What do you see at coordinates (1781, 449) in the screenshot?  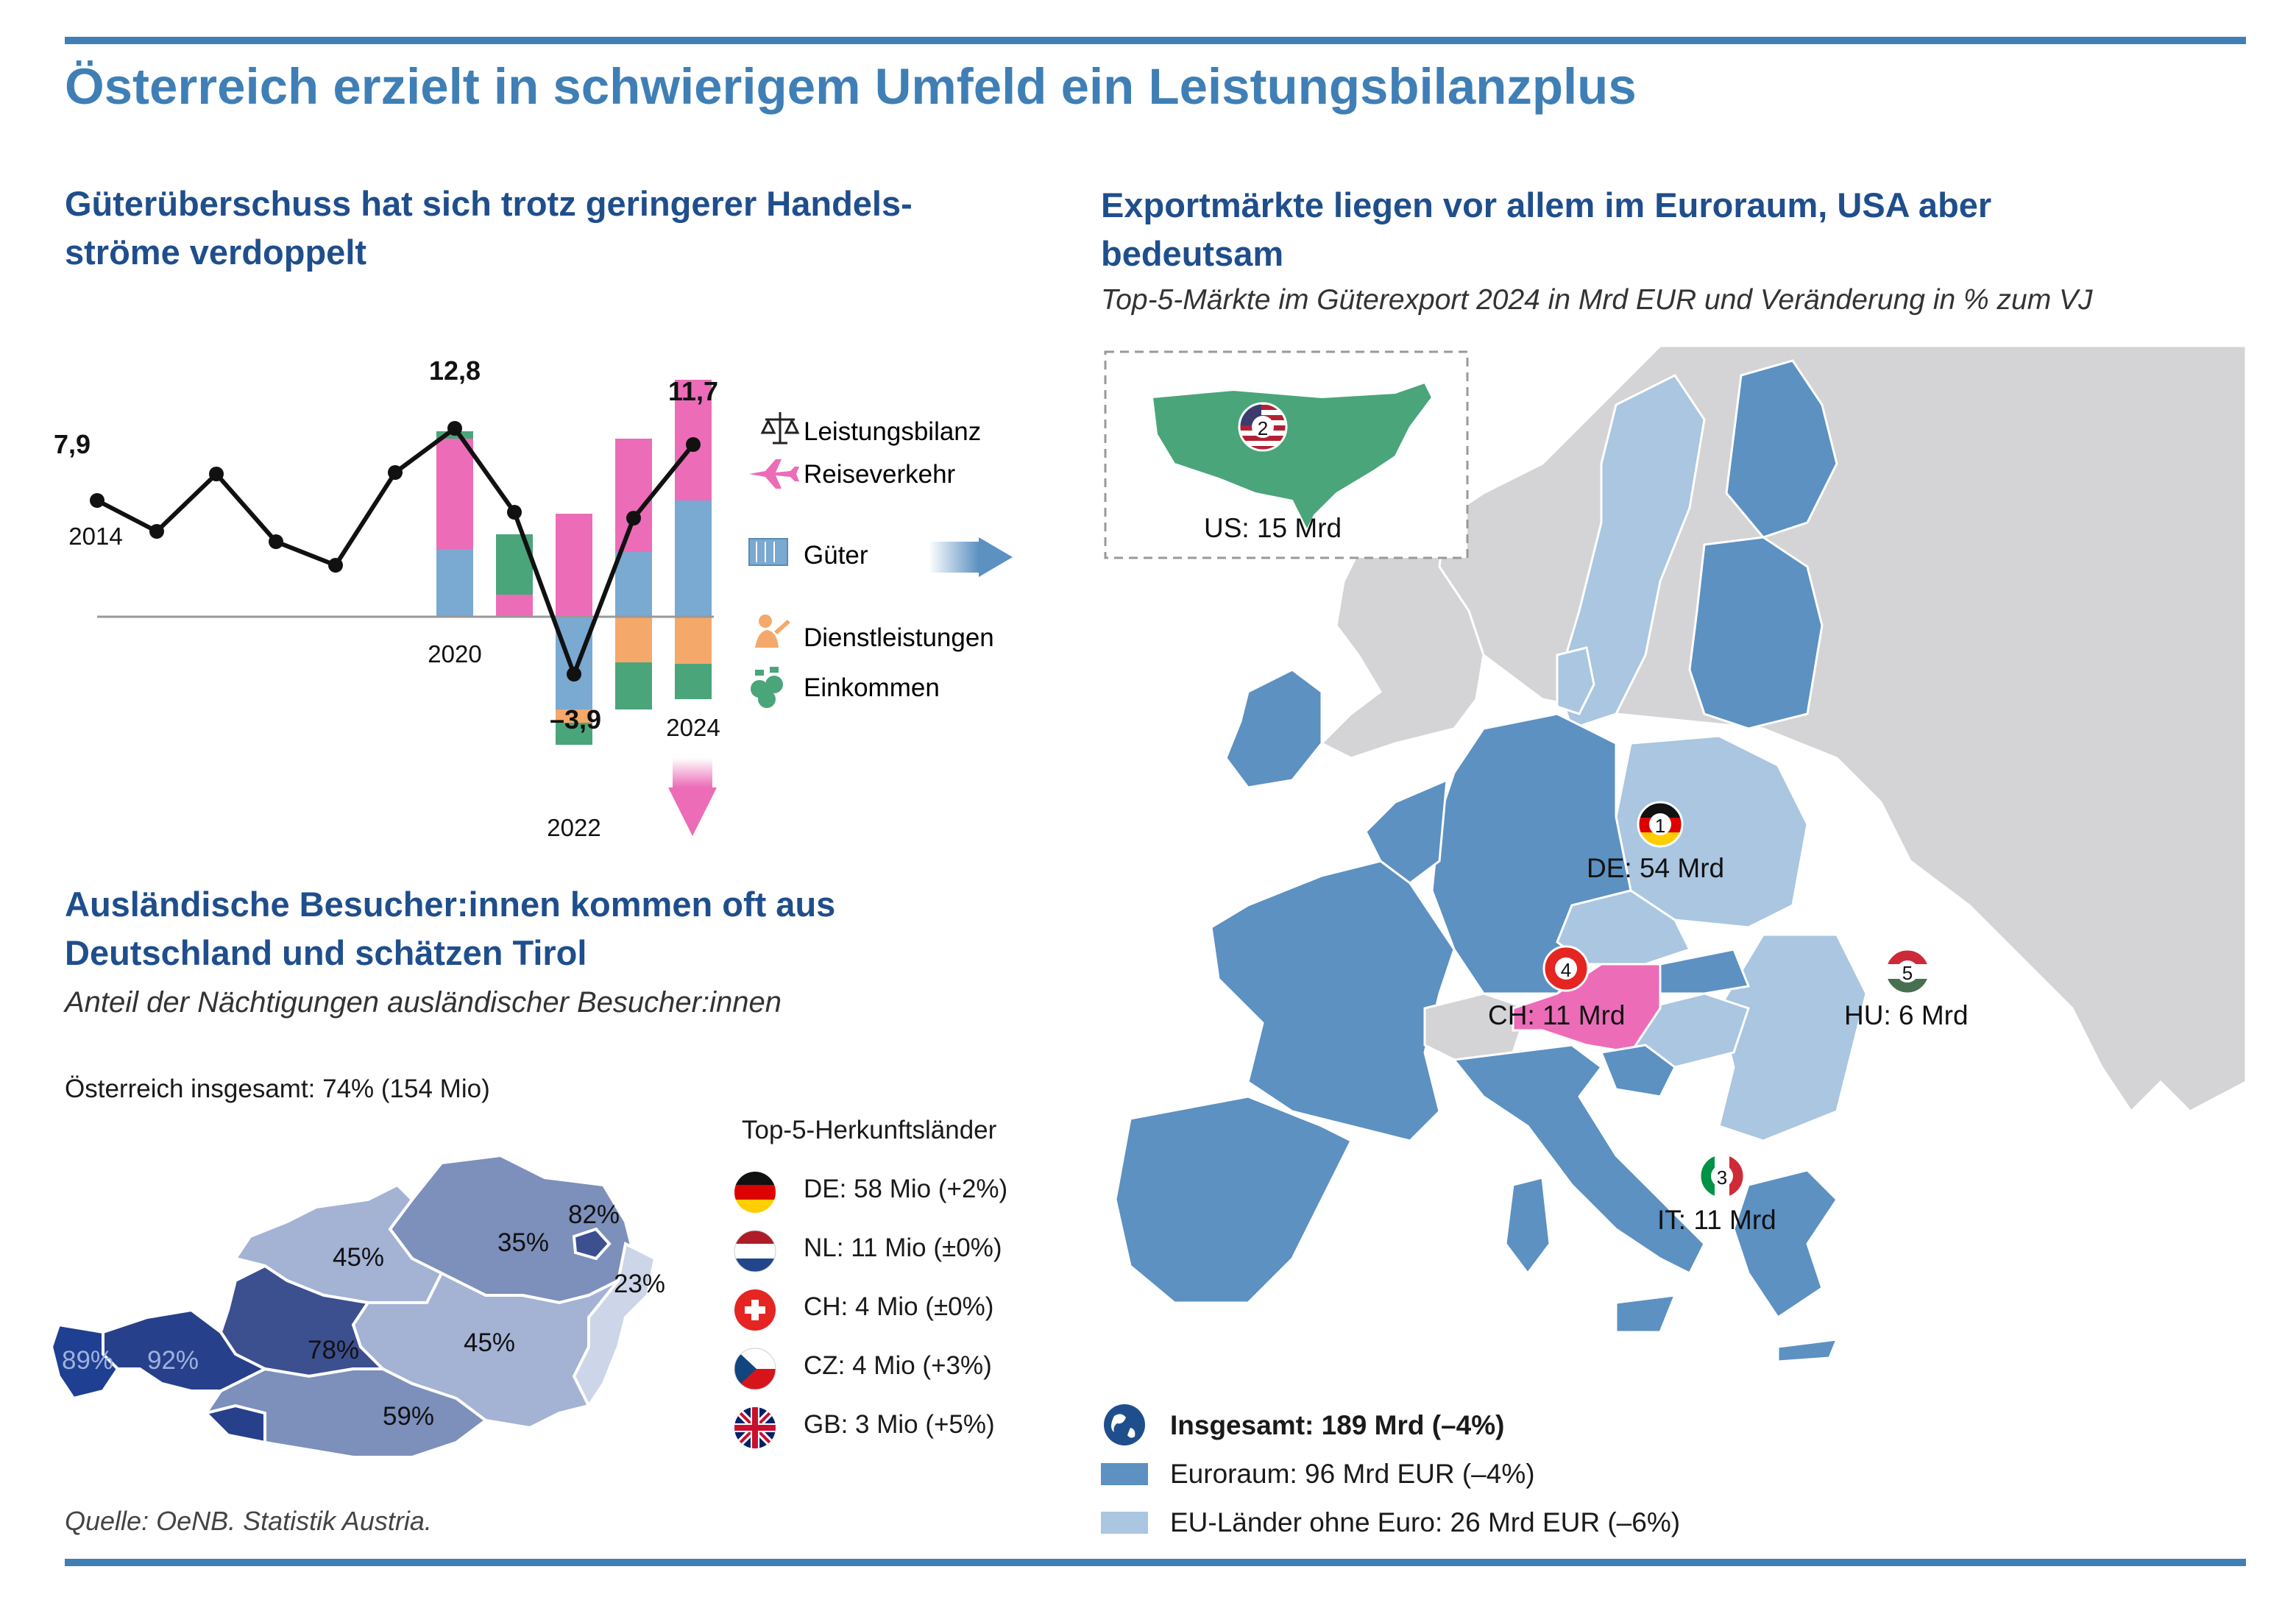 I see `country-finland` at bounding box center [1781, 449].